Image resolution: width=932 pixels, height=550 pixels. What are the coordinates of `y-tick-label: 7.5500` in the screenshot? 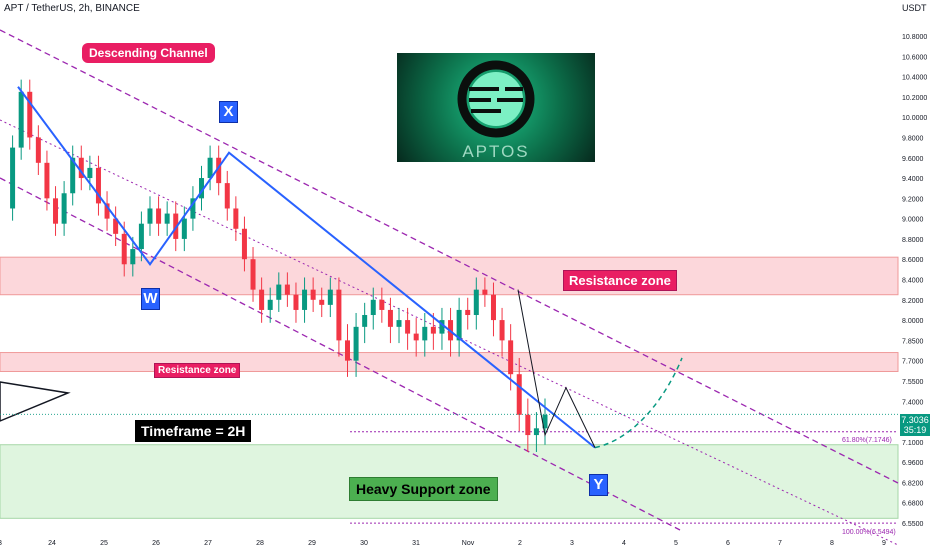 It's located at (913, 382).